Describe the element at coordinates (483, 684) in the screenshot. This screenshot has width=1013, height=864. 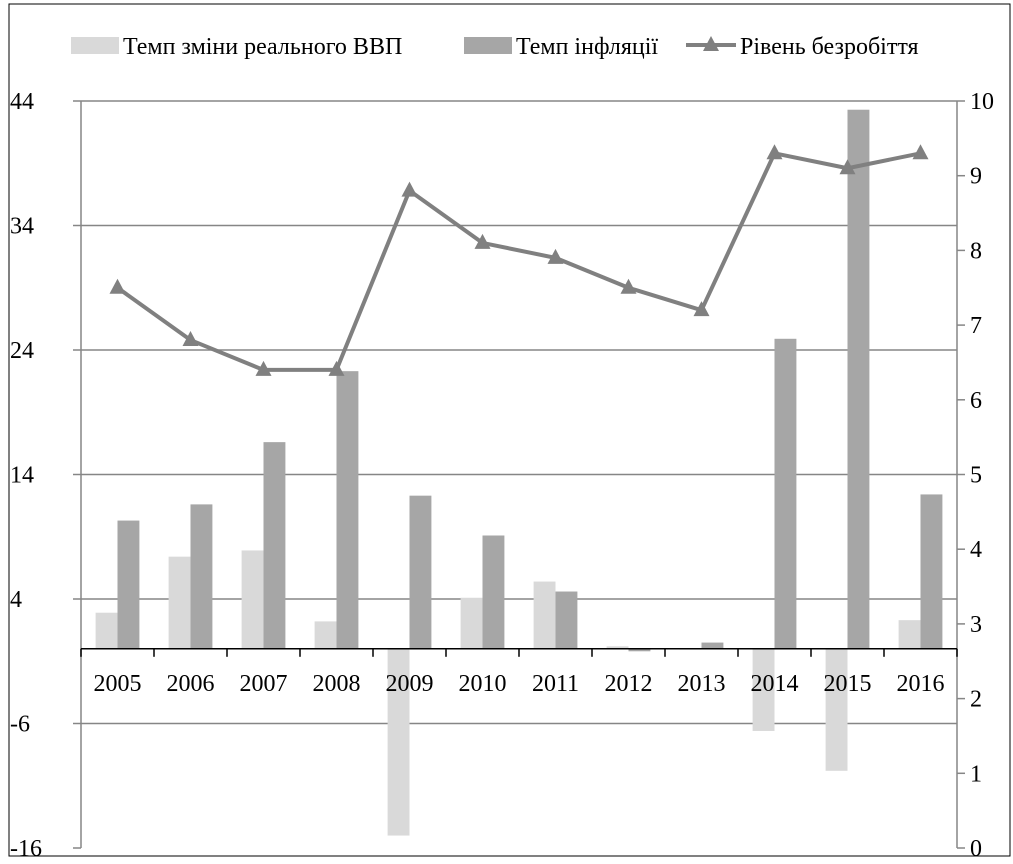
I see `x-axis-tick-label: 2010` at that location.